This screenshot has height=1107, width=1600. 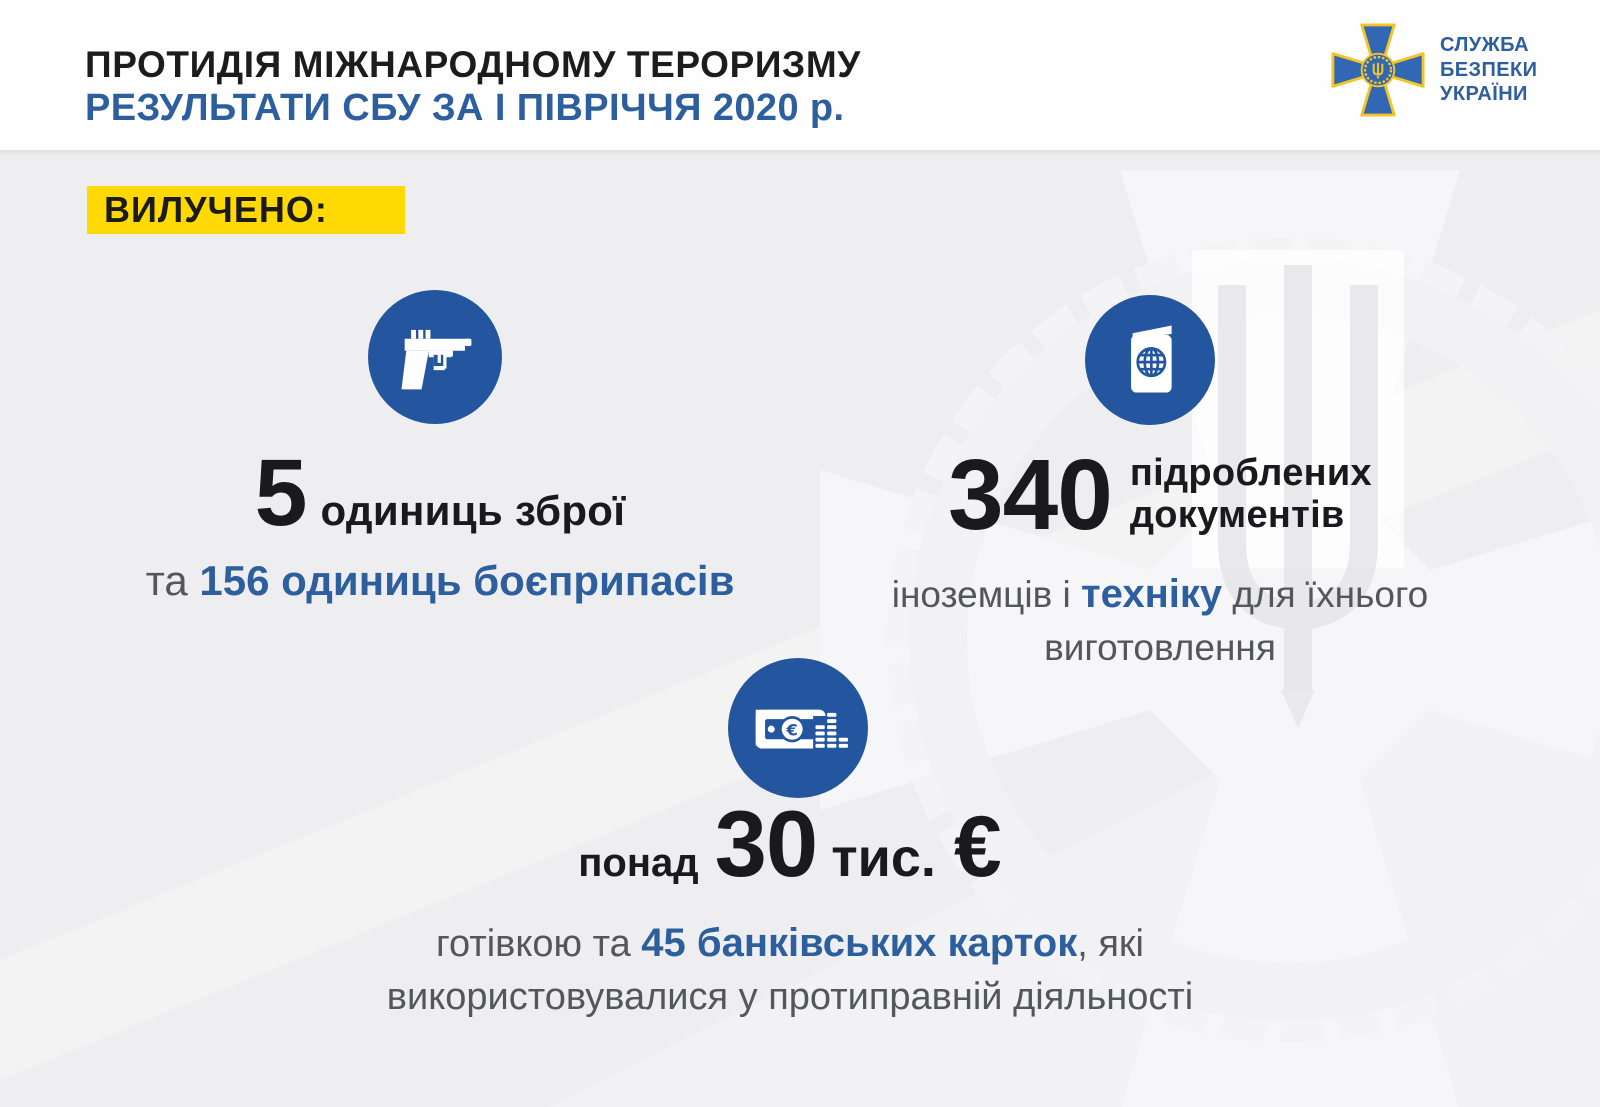 What do you see at coordinates (859, 943) in the screenshot?
I see `bank-cards-highlight: 45 банківських карток` at bounding box center [859, 943].